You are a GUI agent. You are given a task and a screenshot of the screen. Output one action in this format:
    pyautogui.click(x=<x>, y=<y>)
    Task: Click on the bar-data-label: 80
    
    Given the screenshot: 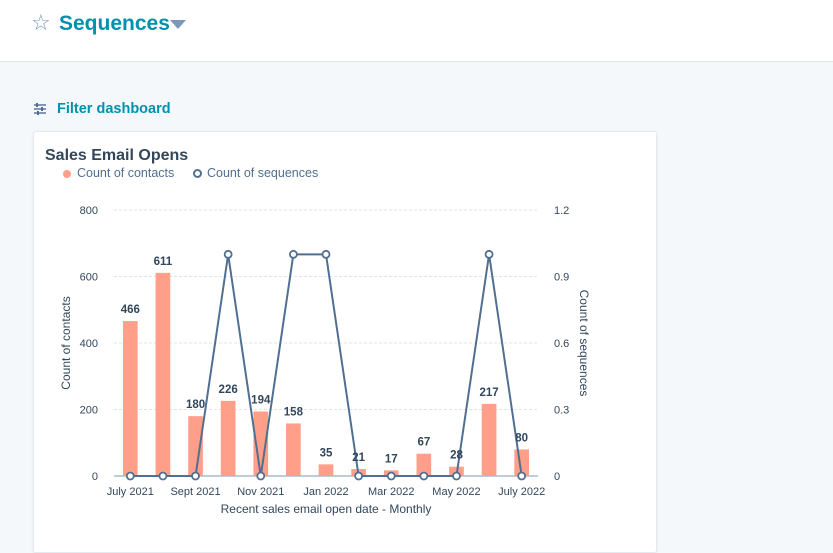 What is the action you would take?
    pyautogui.click(x=521, y=438)
    